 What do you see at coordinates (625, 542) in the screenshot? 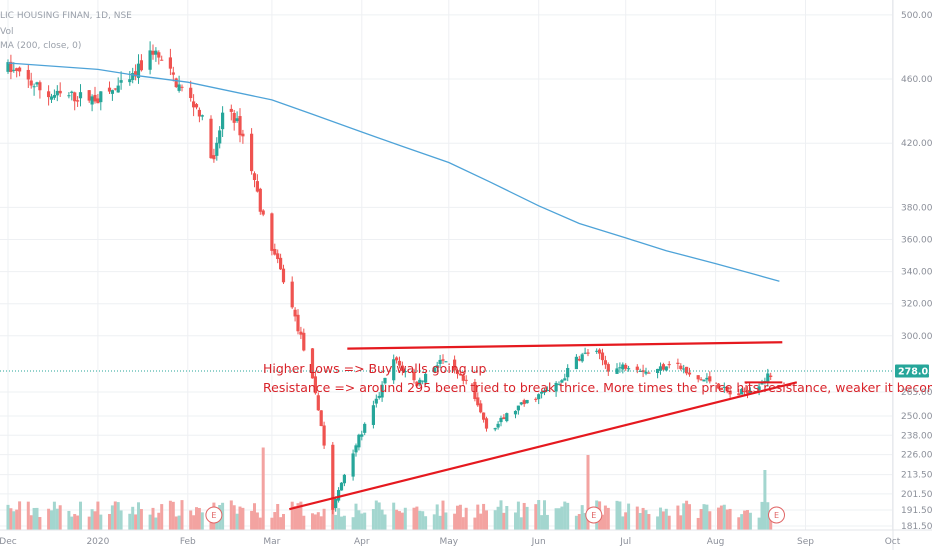
I see `x-tick-label: Jul` at bounding box center [625, 542].